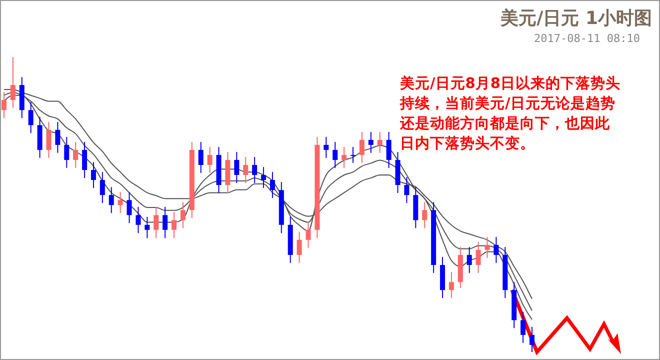 This screenshot has width=660, height=360. I want to click on text: 2017-08-11 08:10, so click(587, 38).